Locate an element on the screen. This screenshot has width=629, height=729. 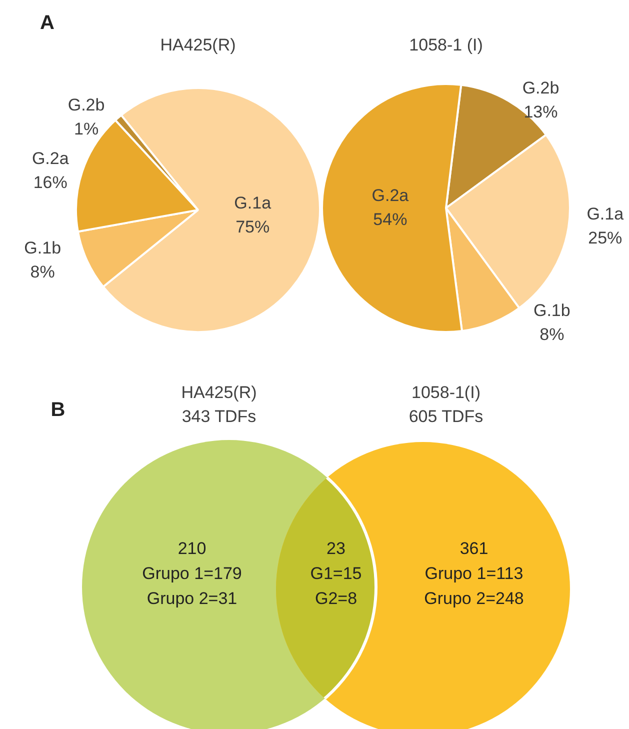
data-label: 13% is located at coordinates (541, 112).